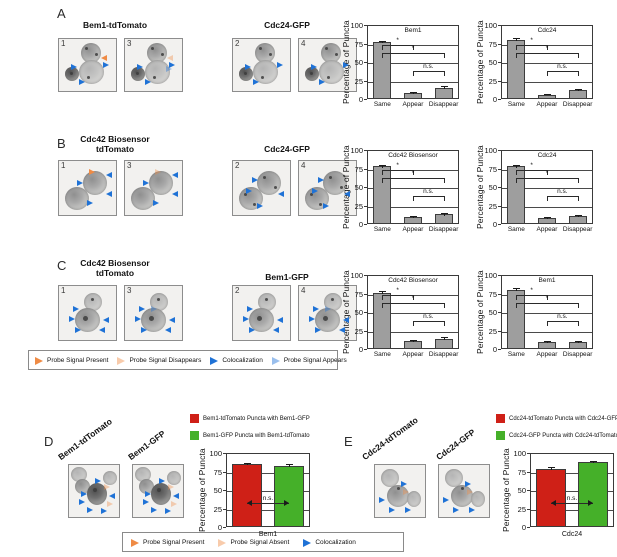 This screenshot has width=617, height=557. I want to click on significance-line, so click(413, 53).